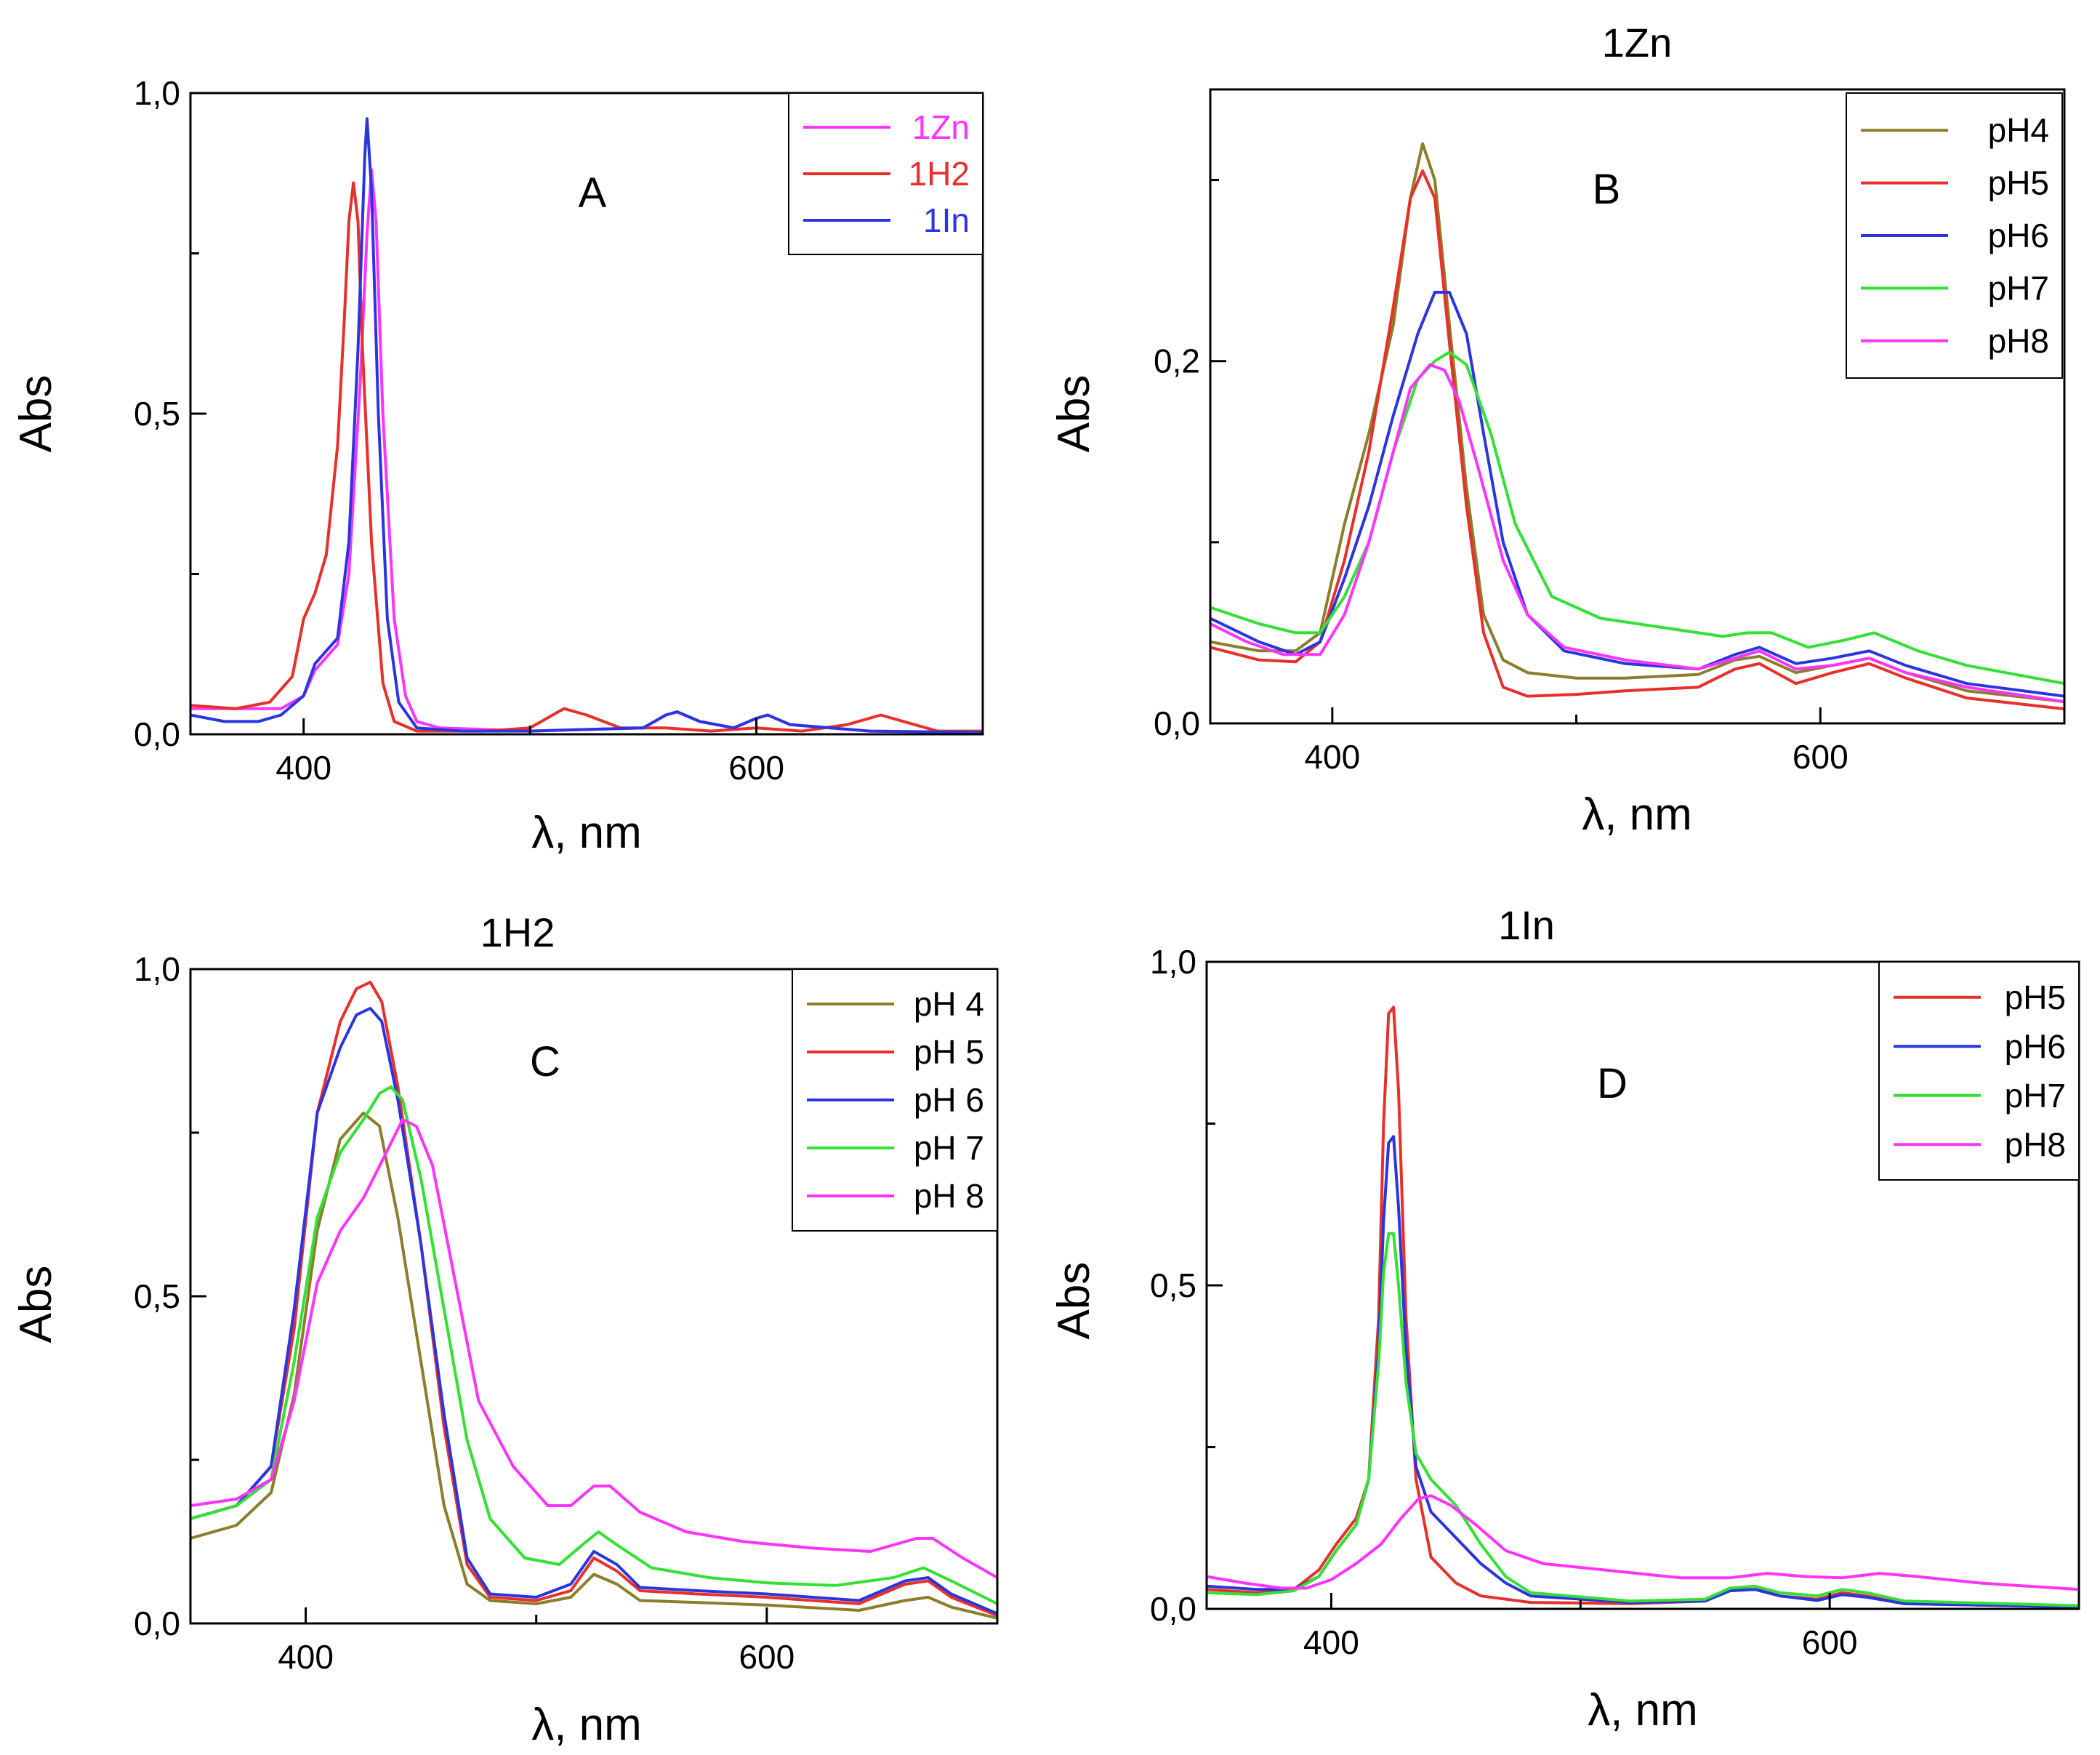 Image resolution: width=2100 pixels, height=1755 pixels. I want to click on panel-b-legend: pH4 pH5 pH6 pH7 pH8, so click(1954, 235).